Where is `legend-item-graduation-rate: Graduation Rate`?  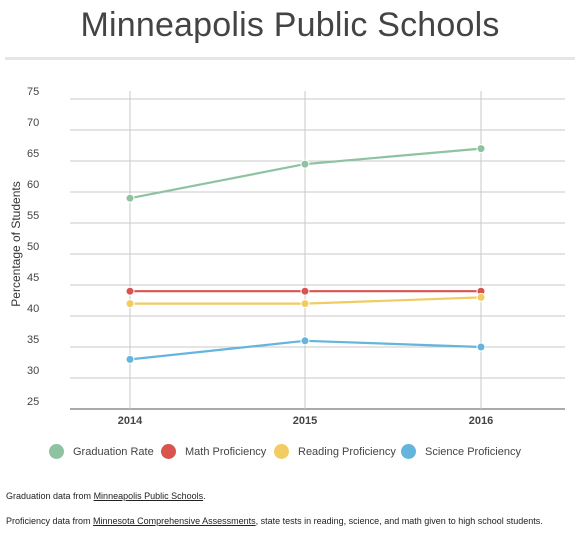
legend-item-graduation-rate: Graduation Rate is located at coordinates (101, 451).